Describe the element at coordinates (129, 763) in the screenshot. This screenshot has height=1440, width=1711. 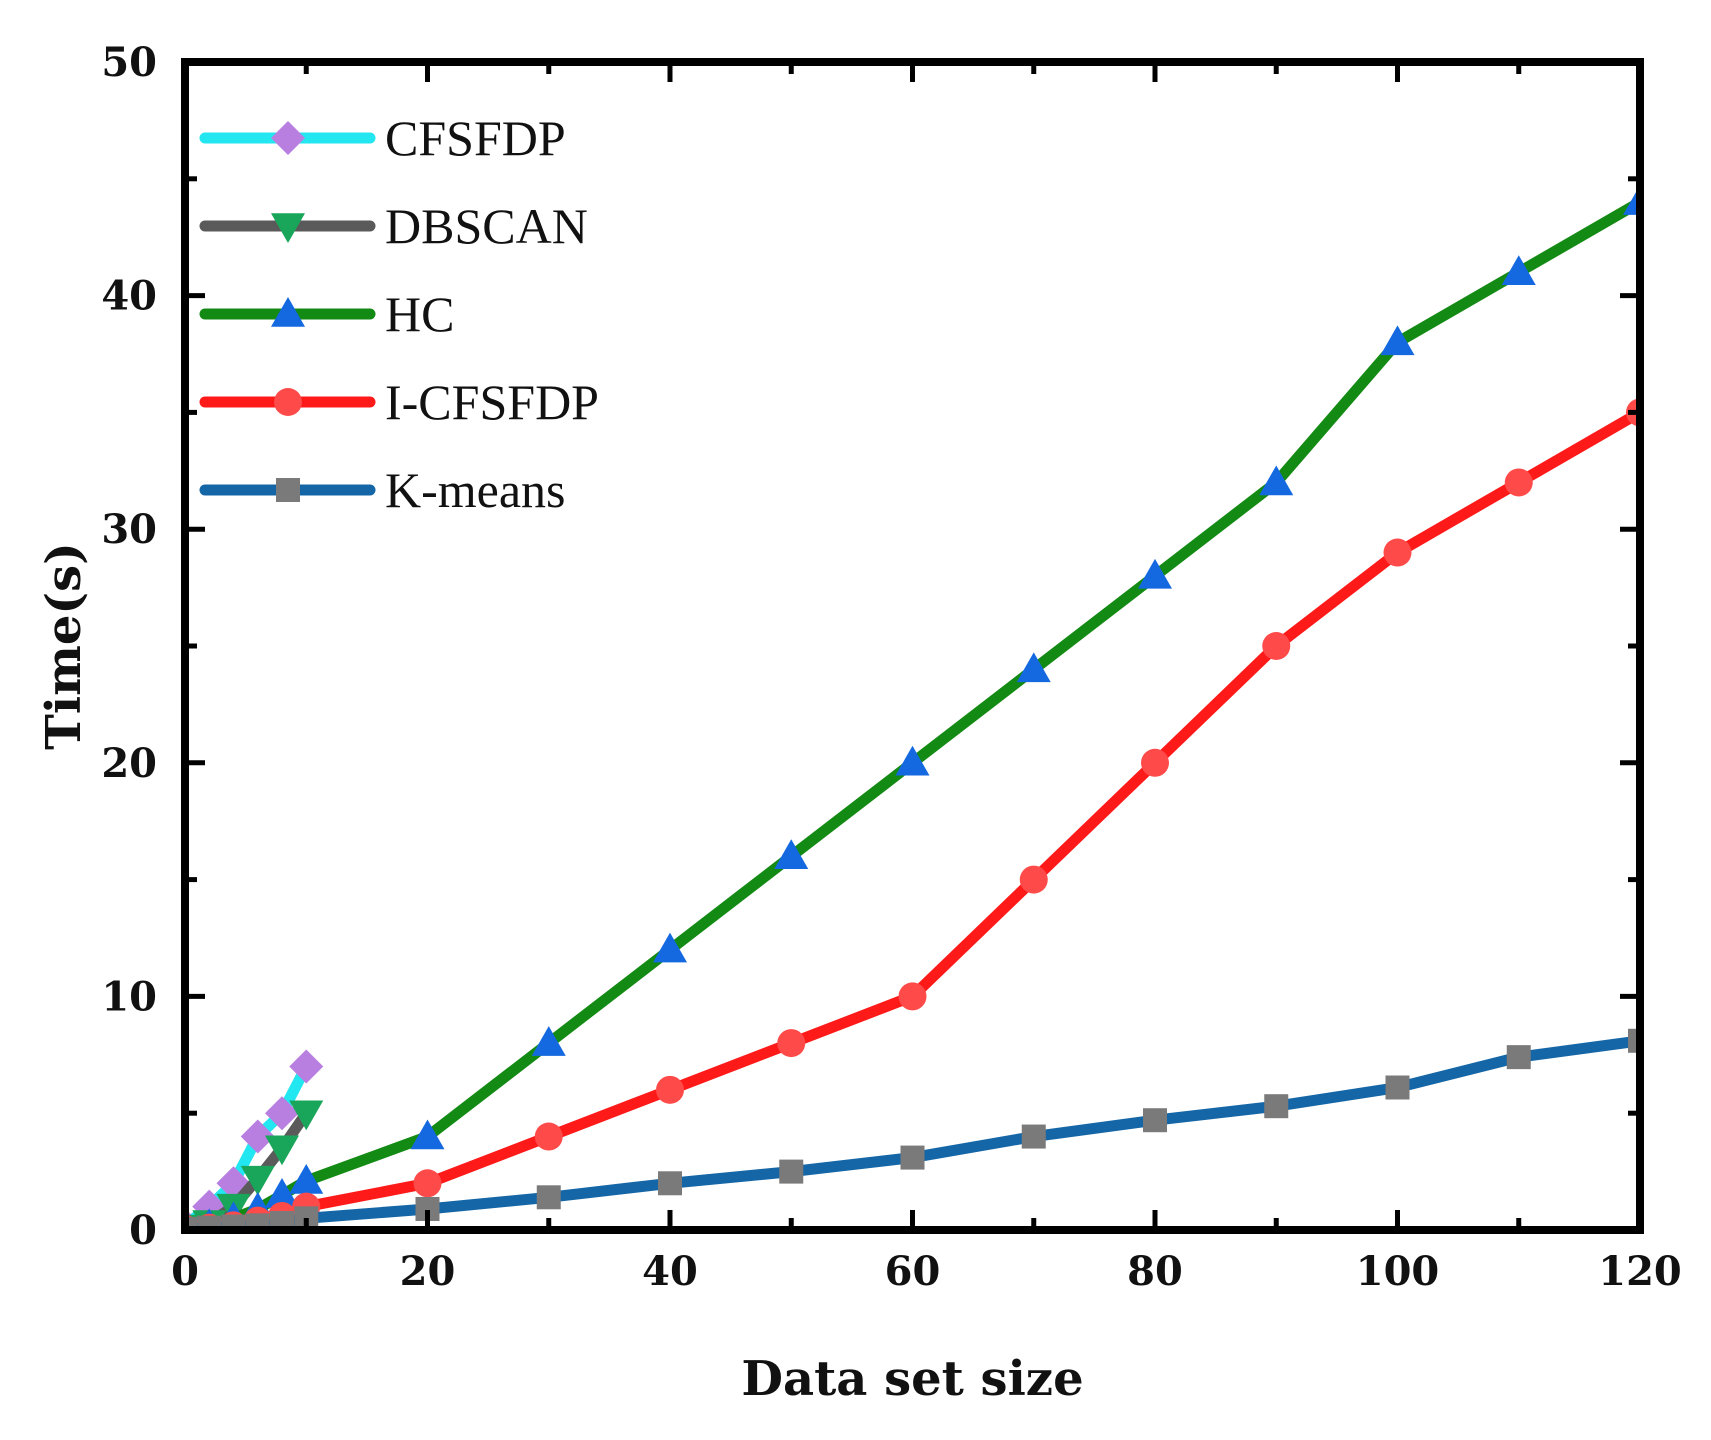
I see `y-tick-label: 20` at that location.